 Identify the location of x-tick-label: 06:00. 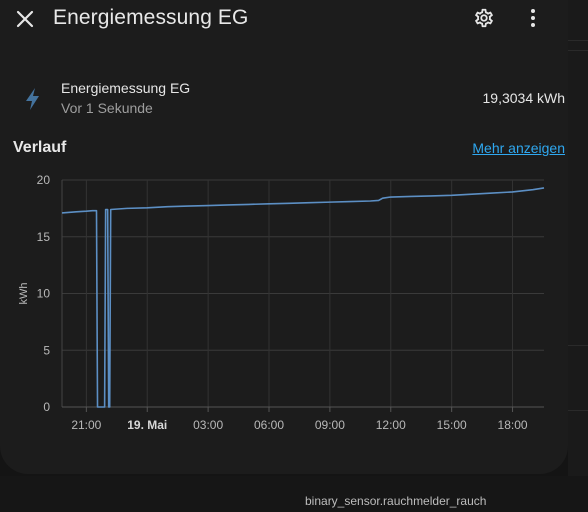
(269, 425).